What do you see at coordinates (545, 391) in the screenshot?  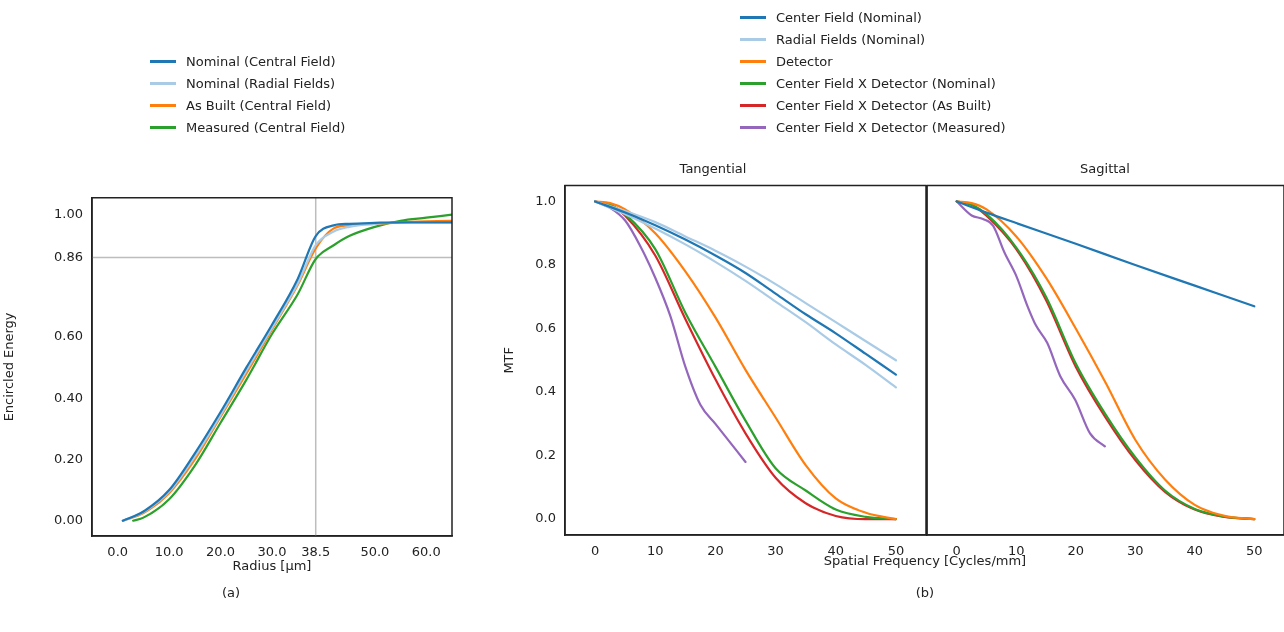 I see `y-tick-label: 0.4` at bounding box center [545, 391].